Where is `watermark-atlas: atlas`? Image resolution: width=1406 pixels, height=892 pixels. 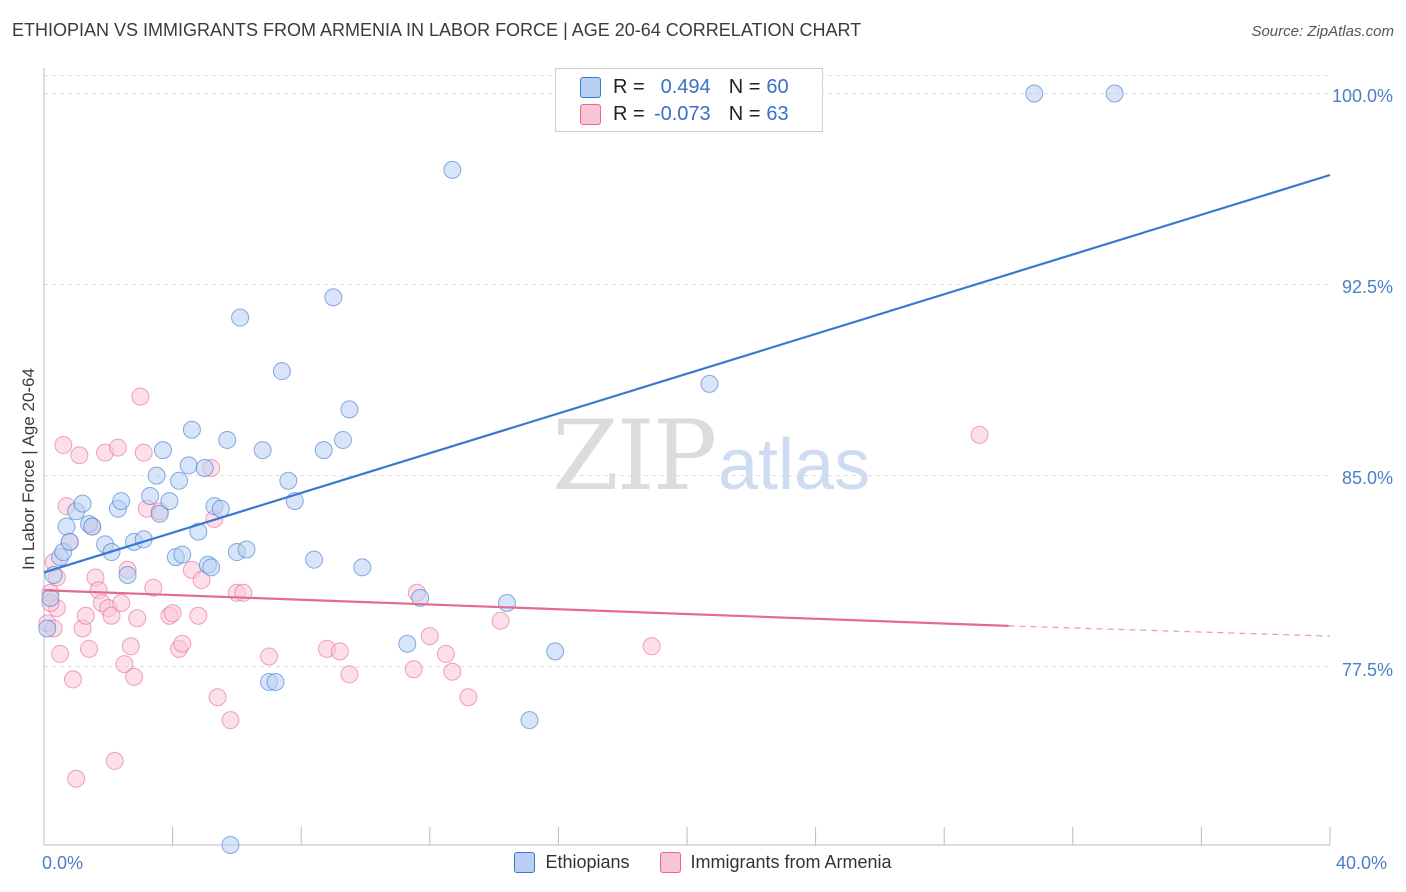 watermark-atlas: atlas is located at coordinates (794, 465).